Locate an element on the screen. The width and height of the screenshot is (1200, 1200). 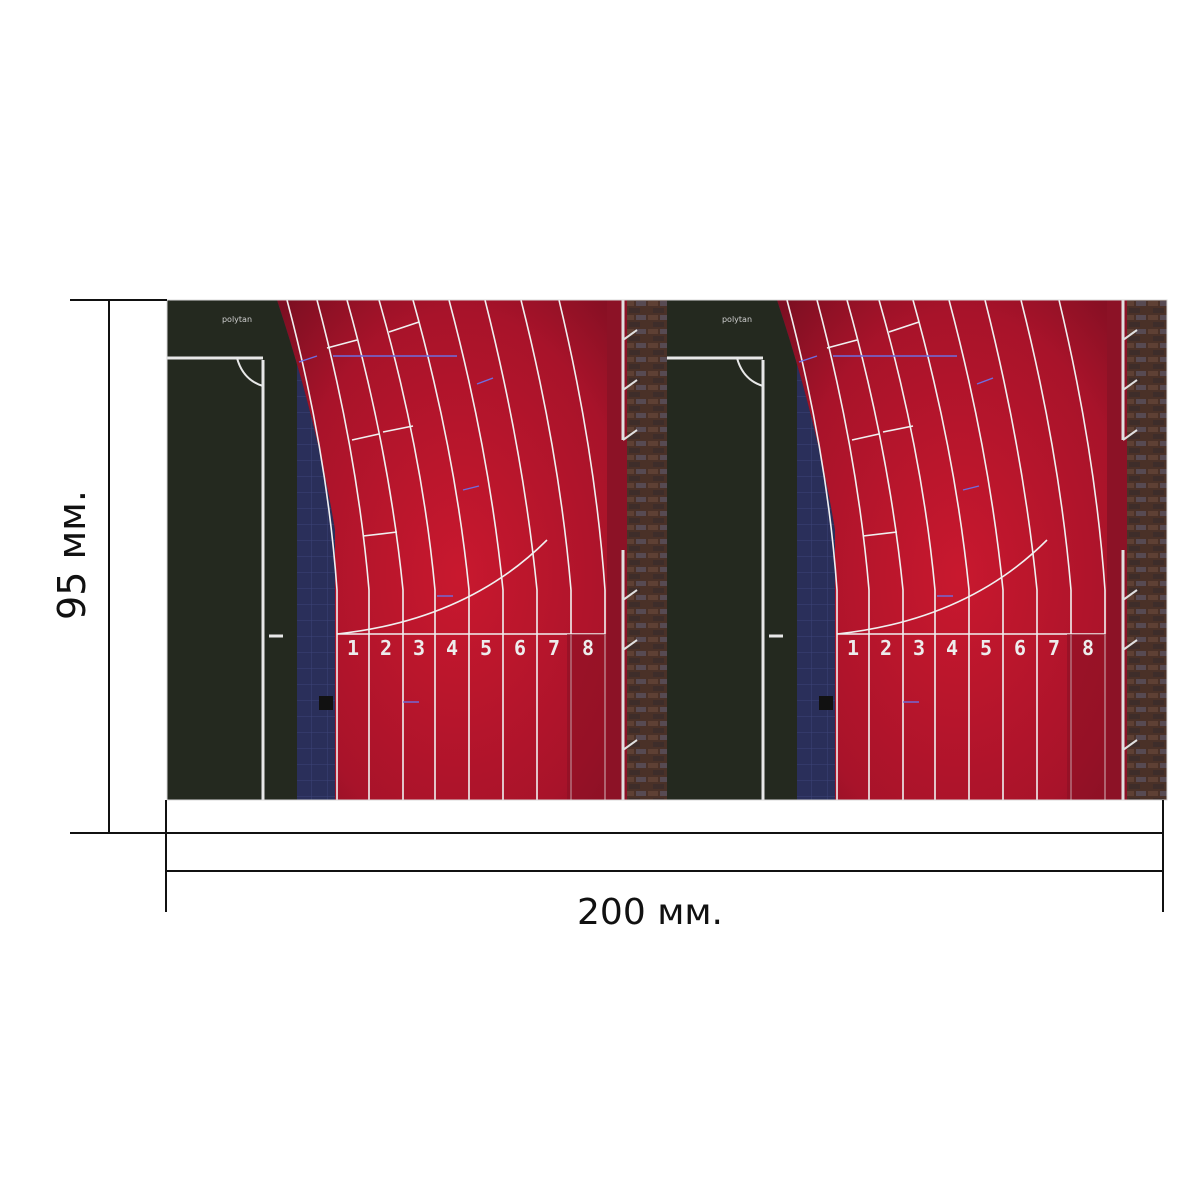
height-label: 95 мм. is located at coordinates (72, 555).